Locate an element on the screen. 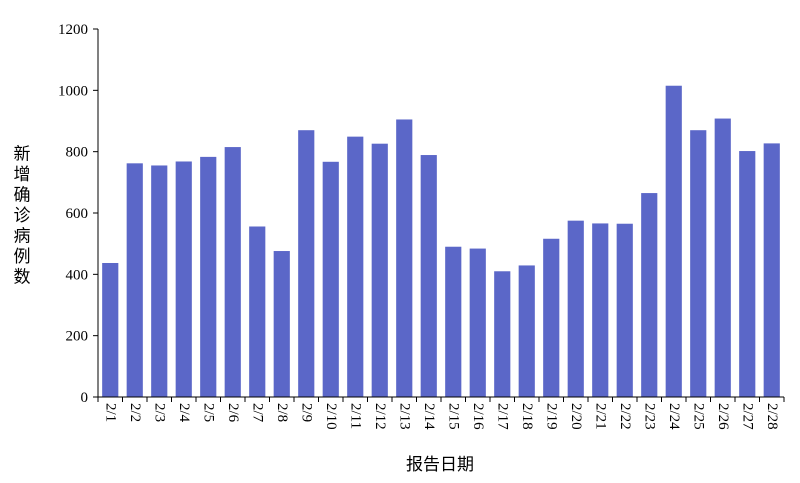  x-tick-label: 2/20 is located at coordinates (576, 416).